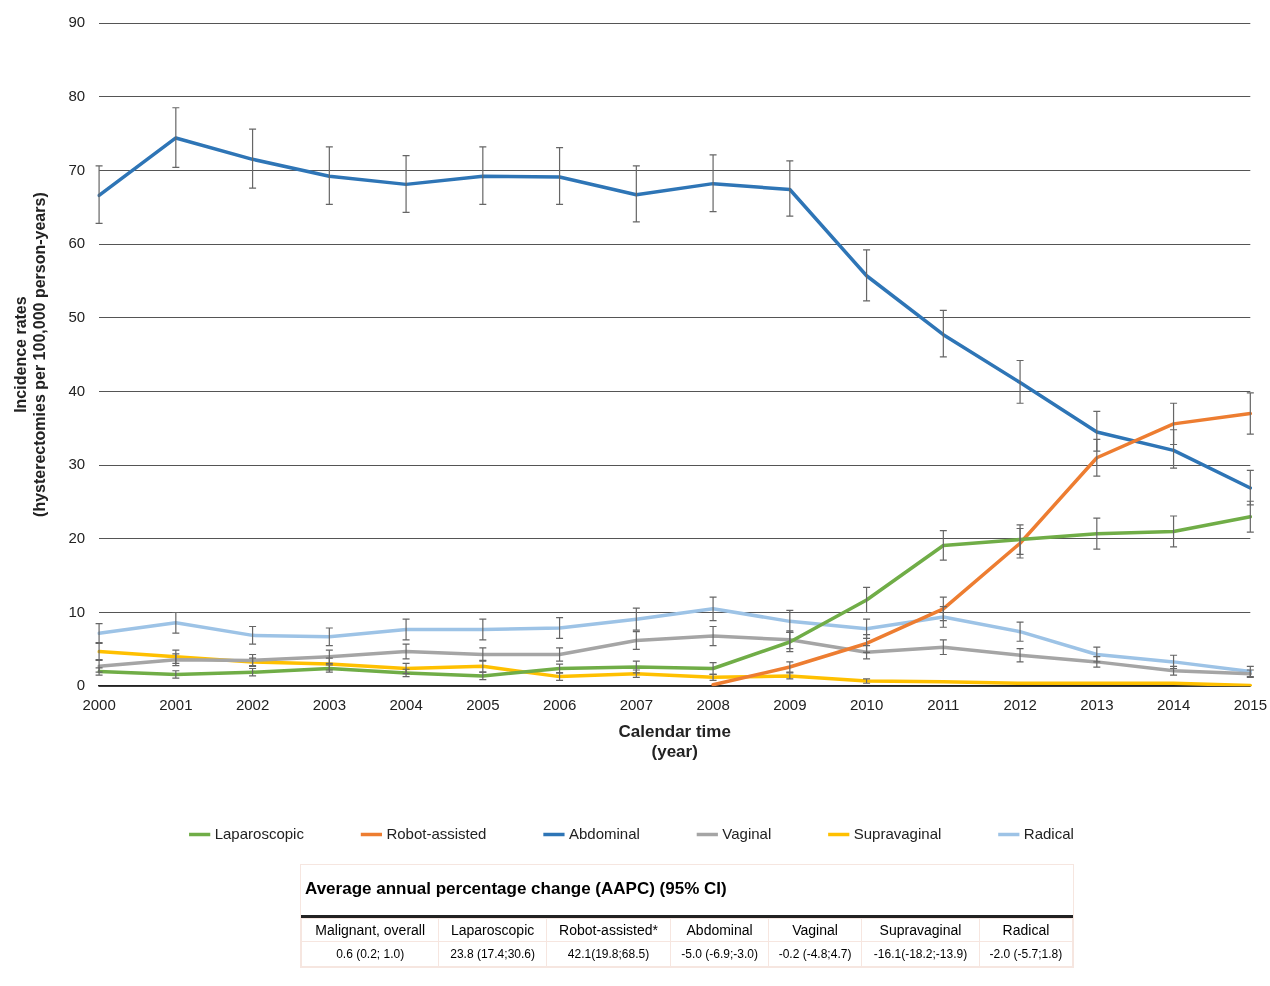  I want to click on y-tick-label: 40, so click(77, 390).